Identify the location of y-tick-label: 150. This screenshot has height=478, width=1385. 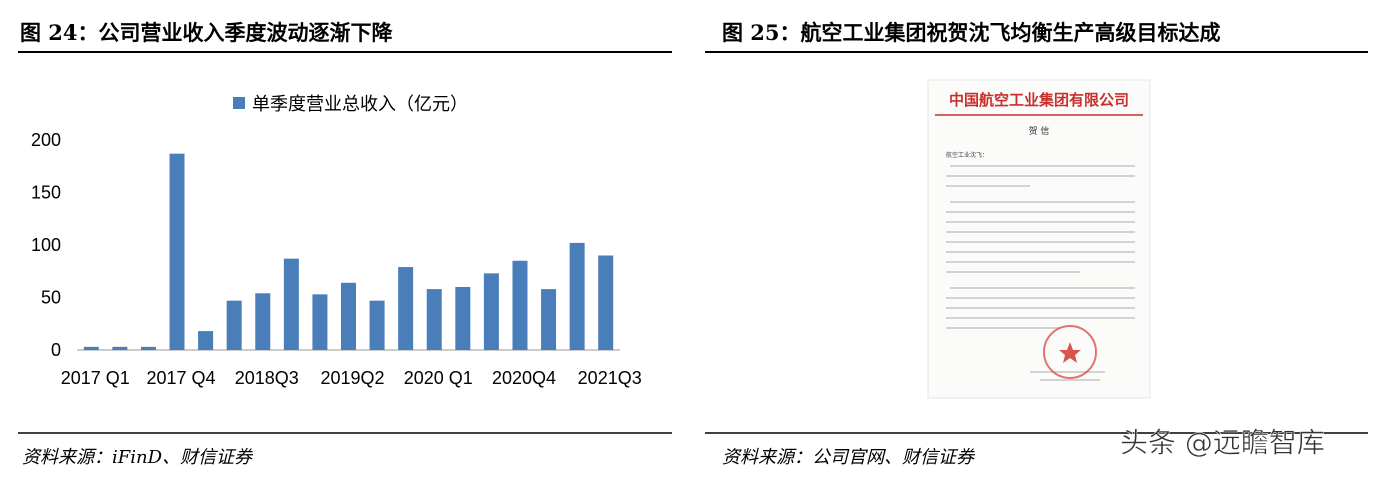
(46, 193).